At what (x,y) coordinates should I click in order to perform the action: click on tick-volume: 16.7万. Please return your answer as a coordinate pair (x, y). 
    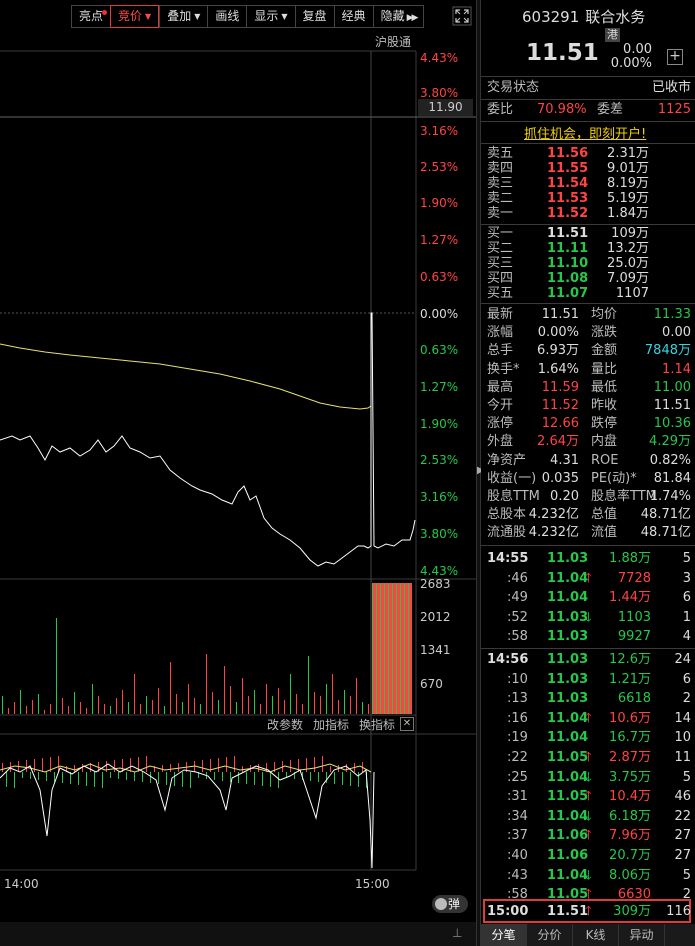
    Looking at the image, I should click on (630, 738).